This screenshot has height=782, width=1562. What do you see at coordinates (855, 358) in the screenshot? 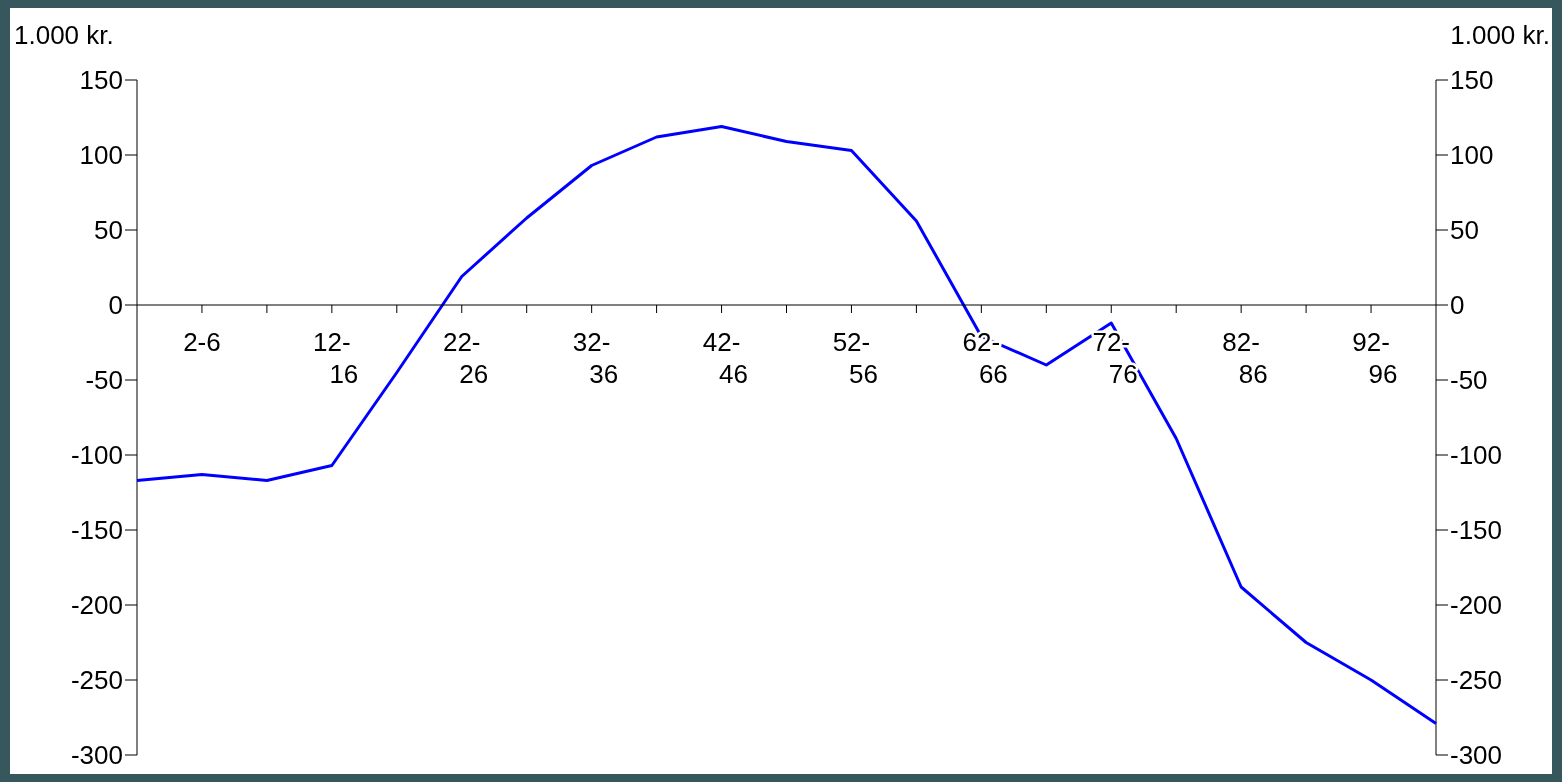
I see `x-tick-label: 52-56` at bounding box center [855, 358].